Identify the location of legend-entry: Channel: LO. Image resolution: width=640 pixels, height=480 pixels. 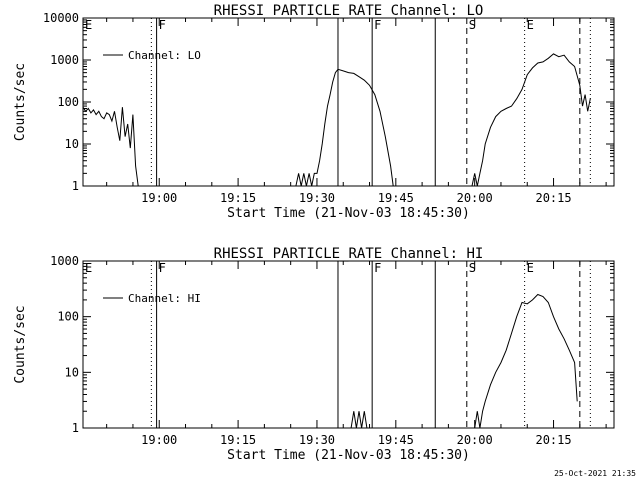
(164, 55).